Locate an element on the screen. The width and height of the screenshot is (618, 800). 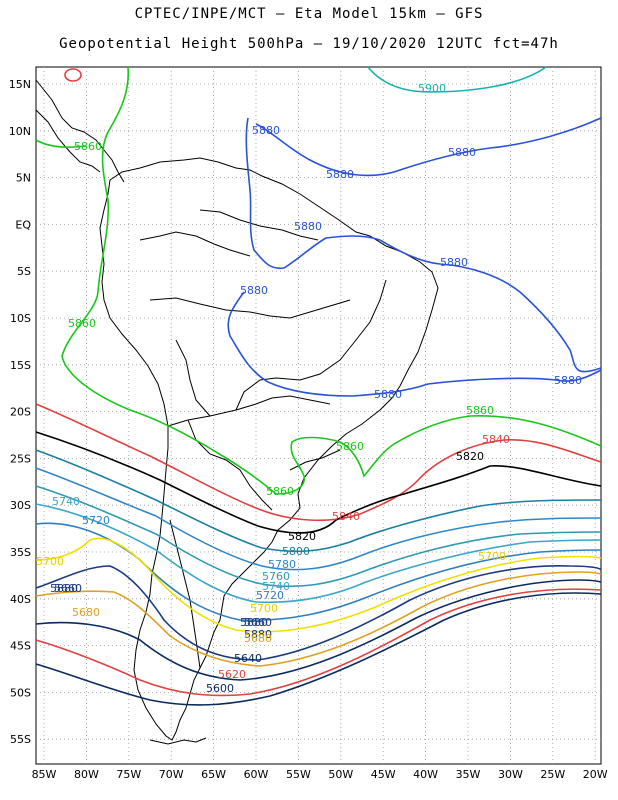
contour-loop-nw is located at coordinates (73, 75).